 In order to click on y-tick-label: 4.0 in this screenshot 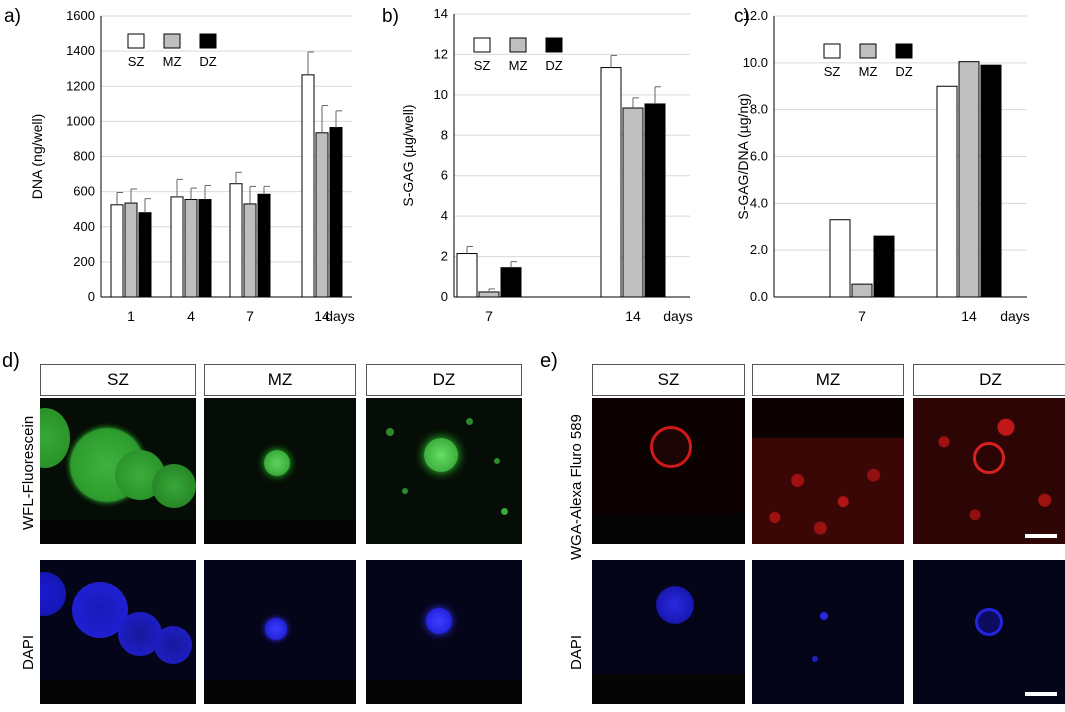, I will do `click(759, 202)`.